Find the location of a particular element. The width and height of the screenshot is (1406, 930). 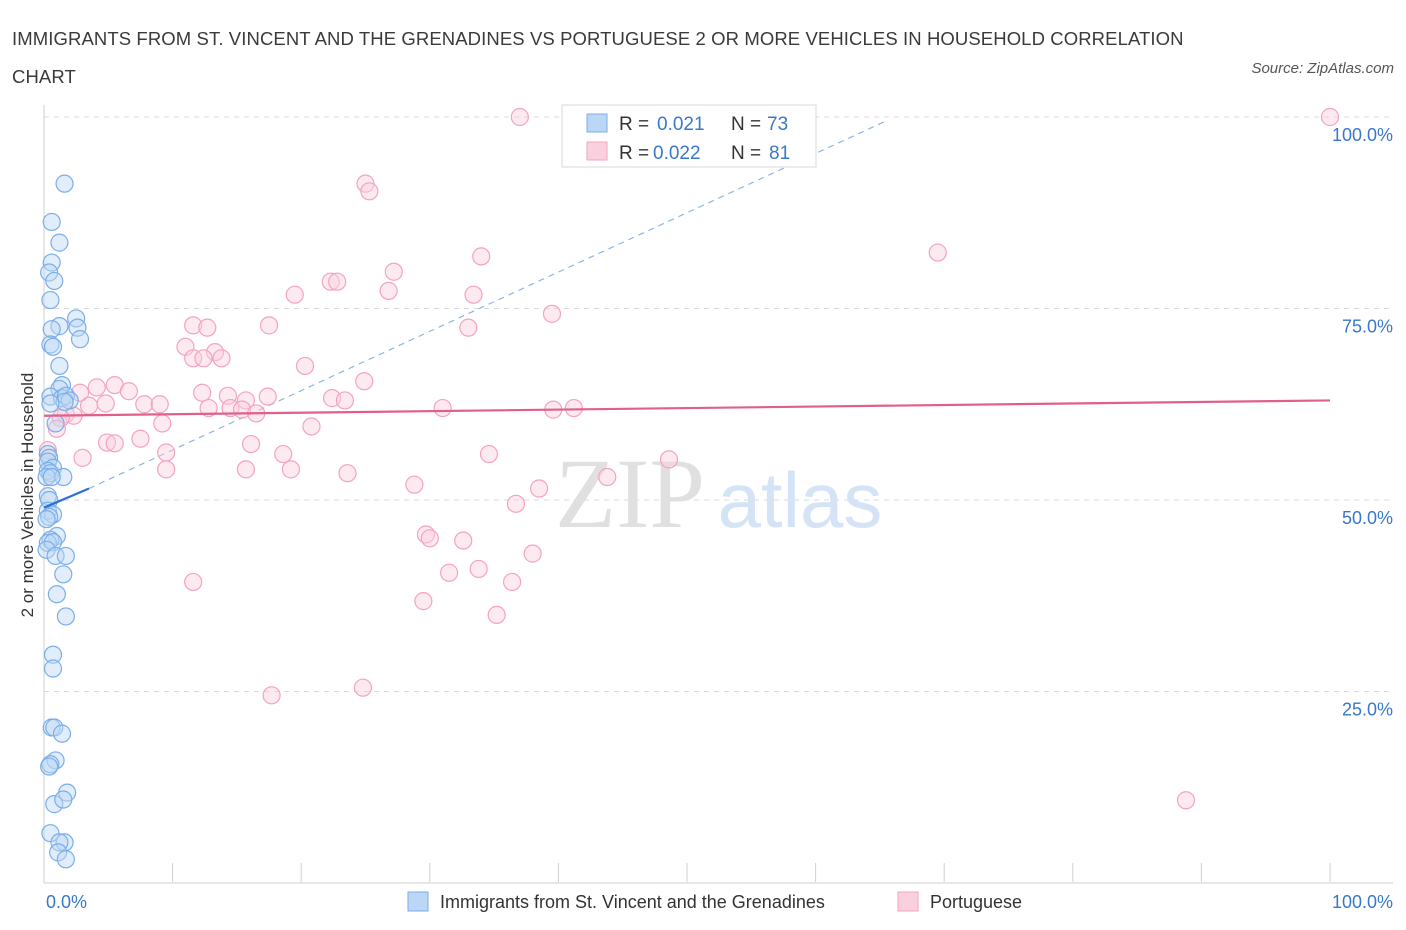

y-tick-label: 50.0% is located at coordinates (1367, 518).